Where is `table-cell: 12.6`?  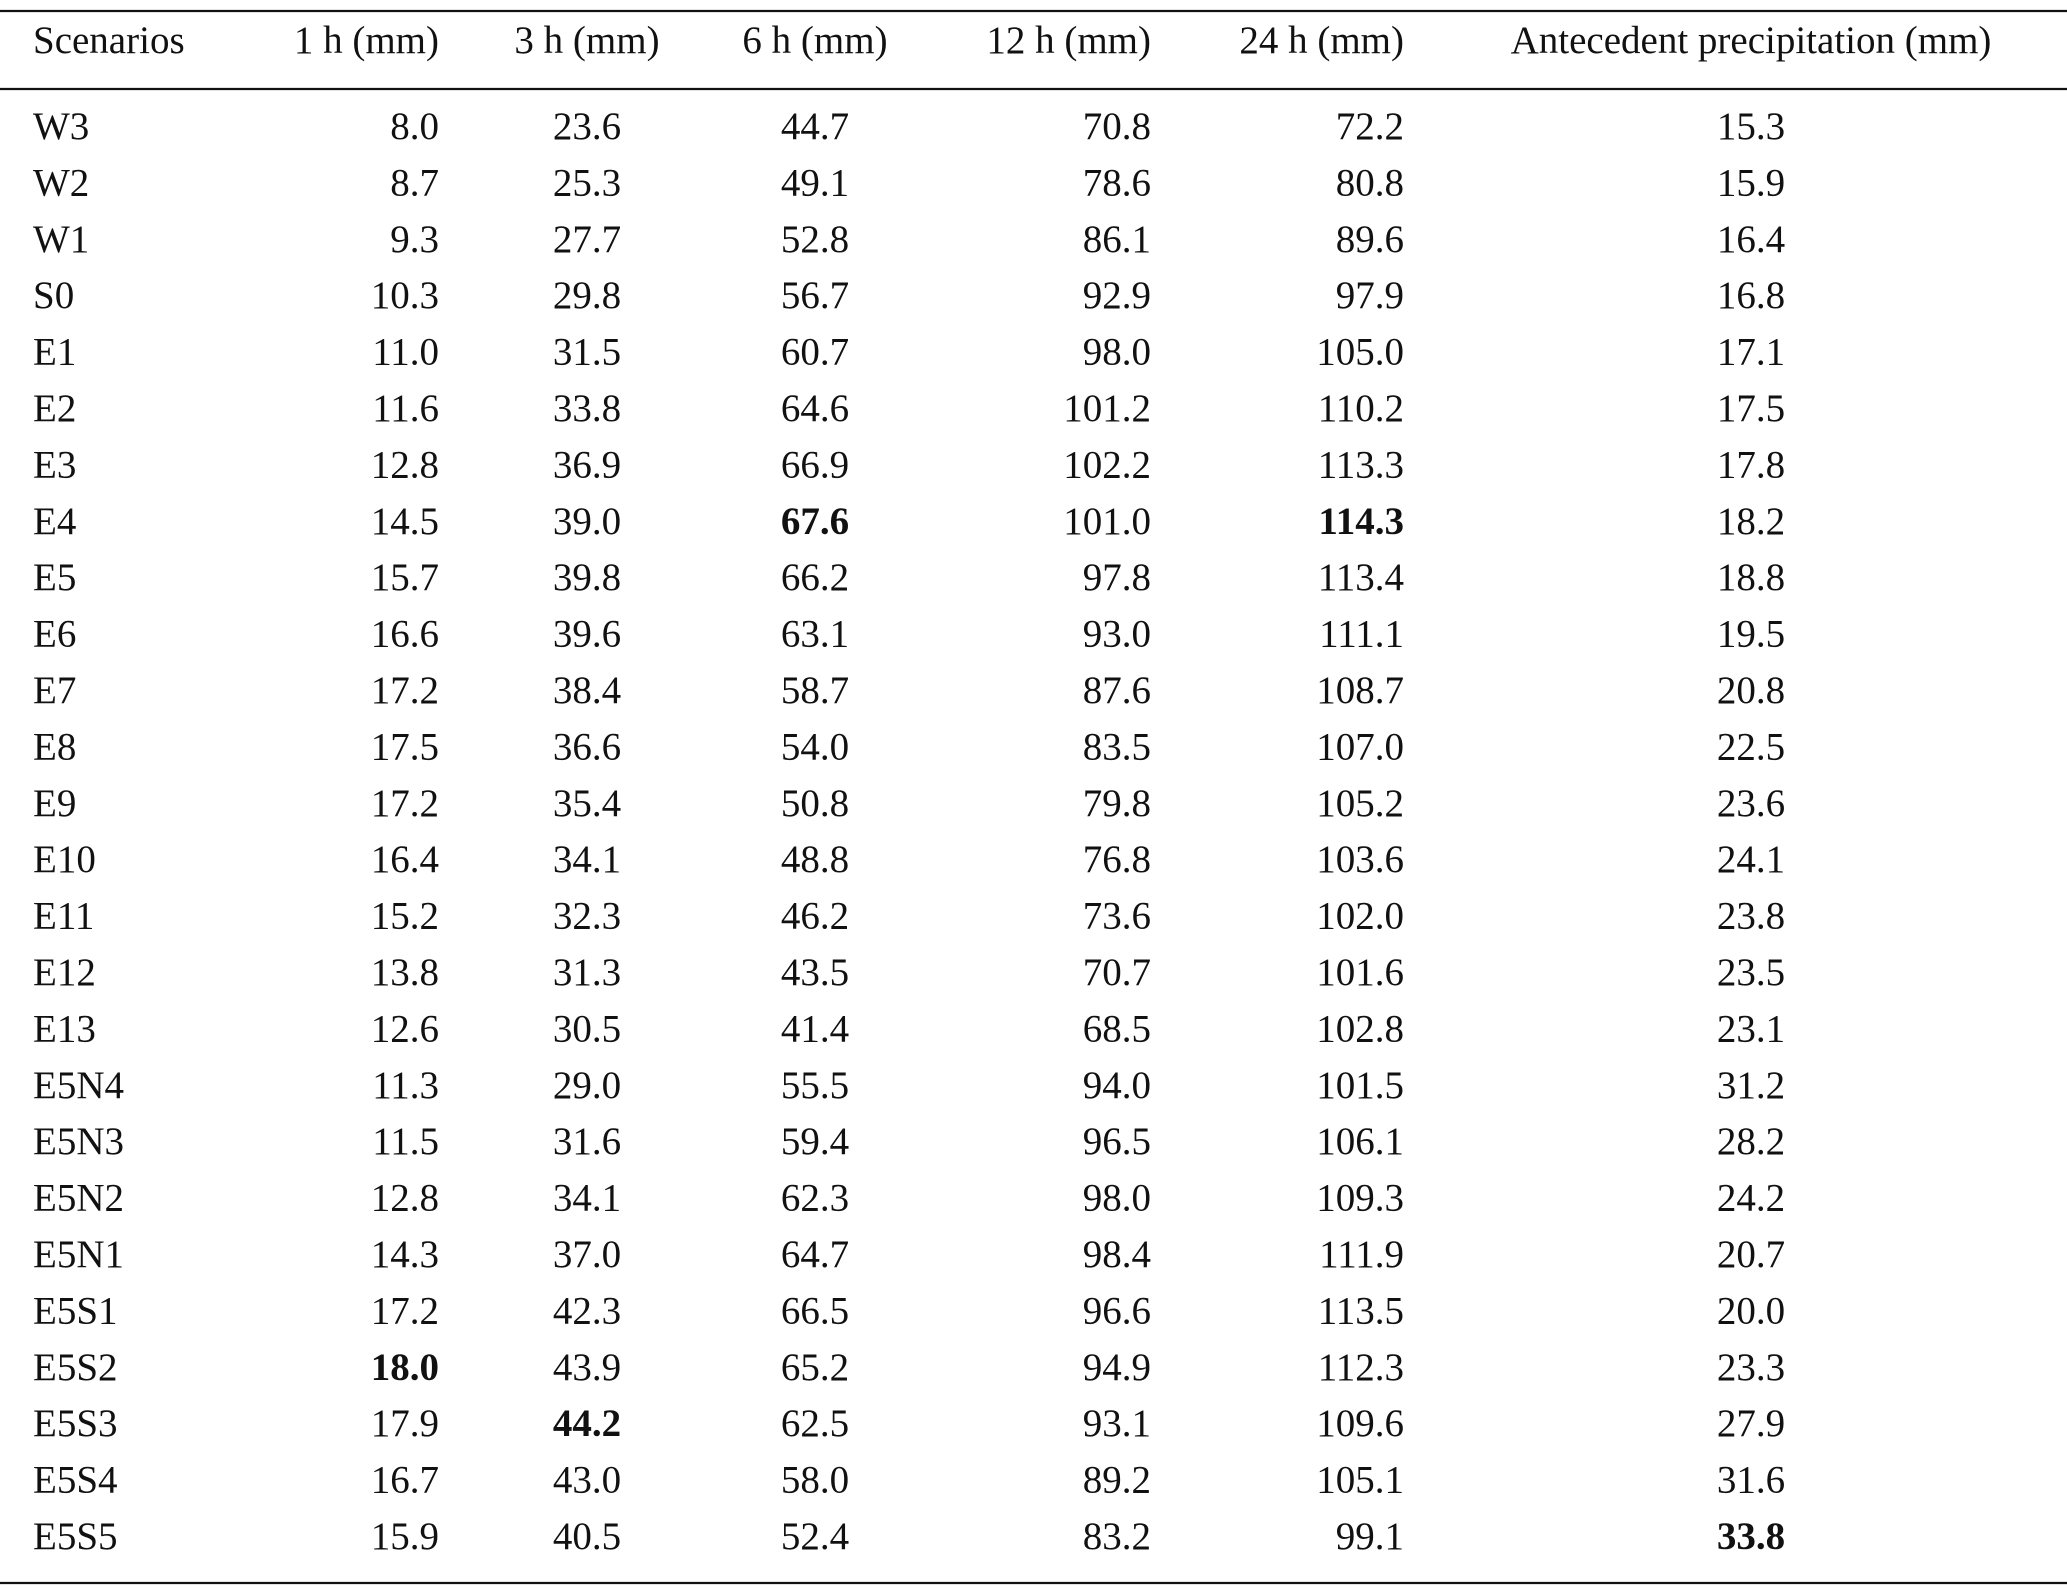
table-cell: 12.6 is located at coordinates (405, 1028).